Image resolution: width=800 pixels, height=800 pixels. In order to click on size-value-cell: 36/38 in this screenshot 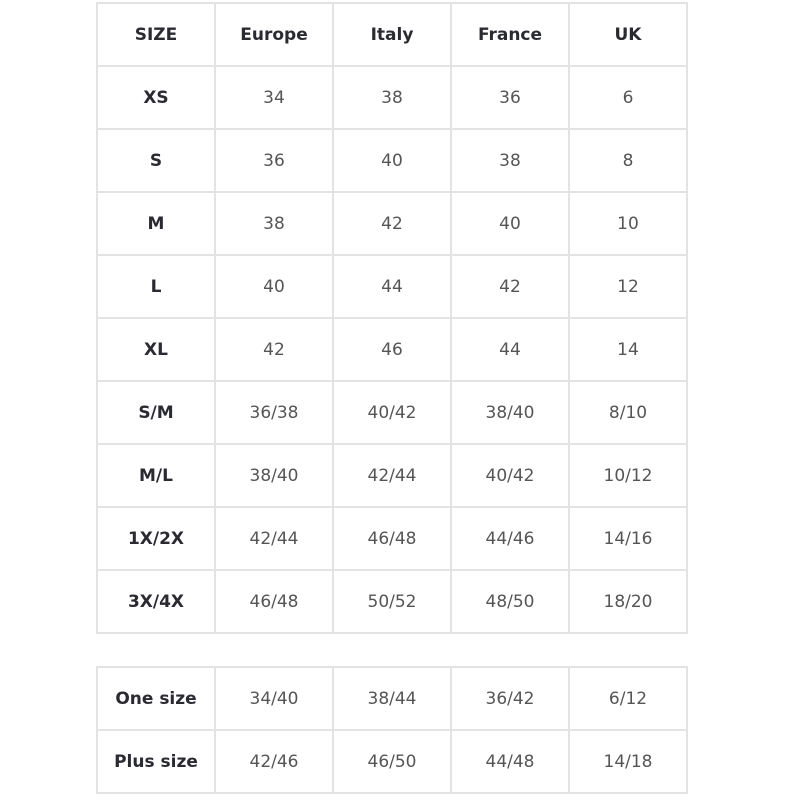, I will do `click(274, 412)`.